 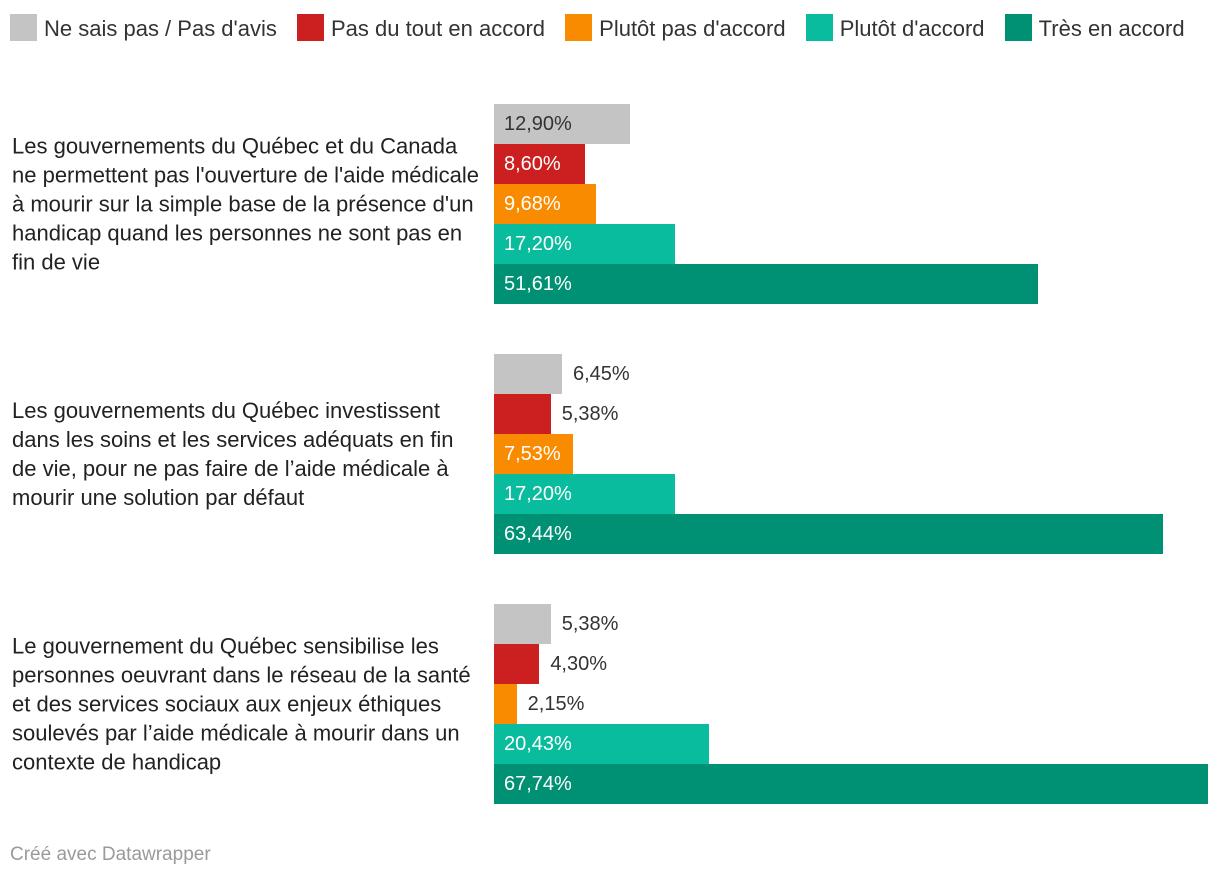 I want to click on legend-item: Plutôt d'accord, so click(x=895, y=27).